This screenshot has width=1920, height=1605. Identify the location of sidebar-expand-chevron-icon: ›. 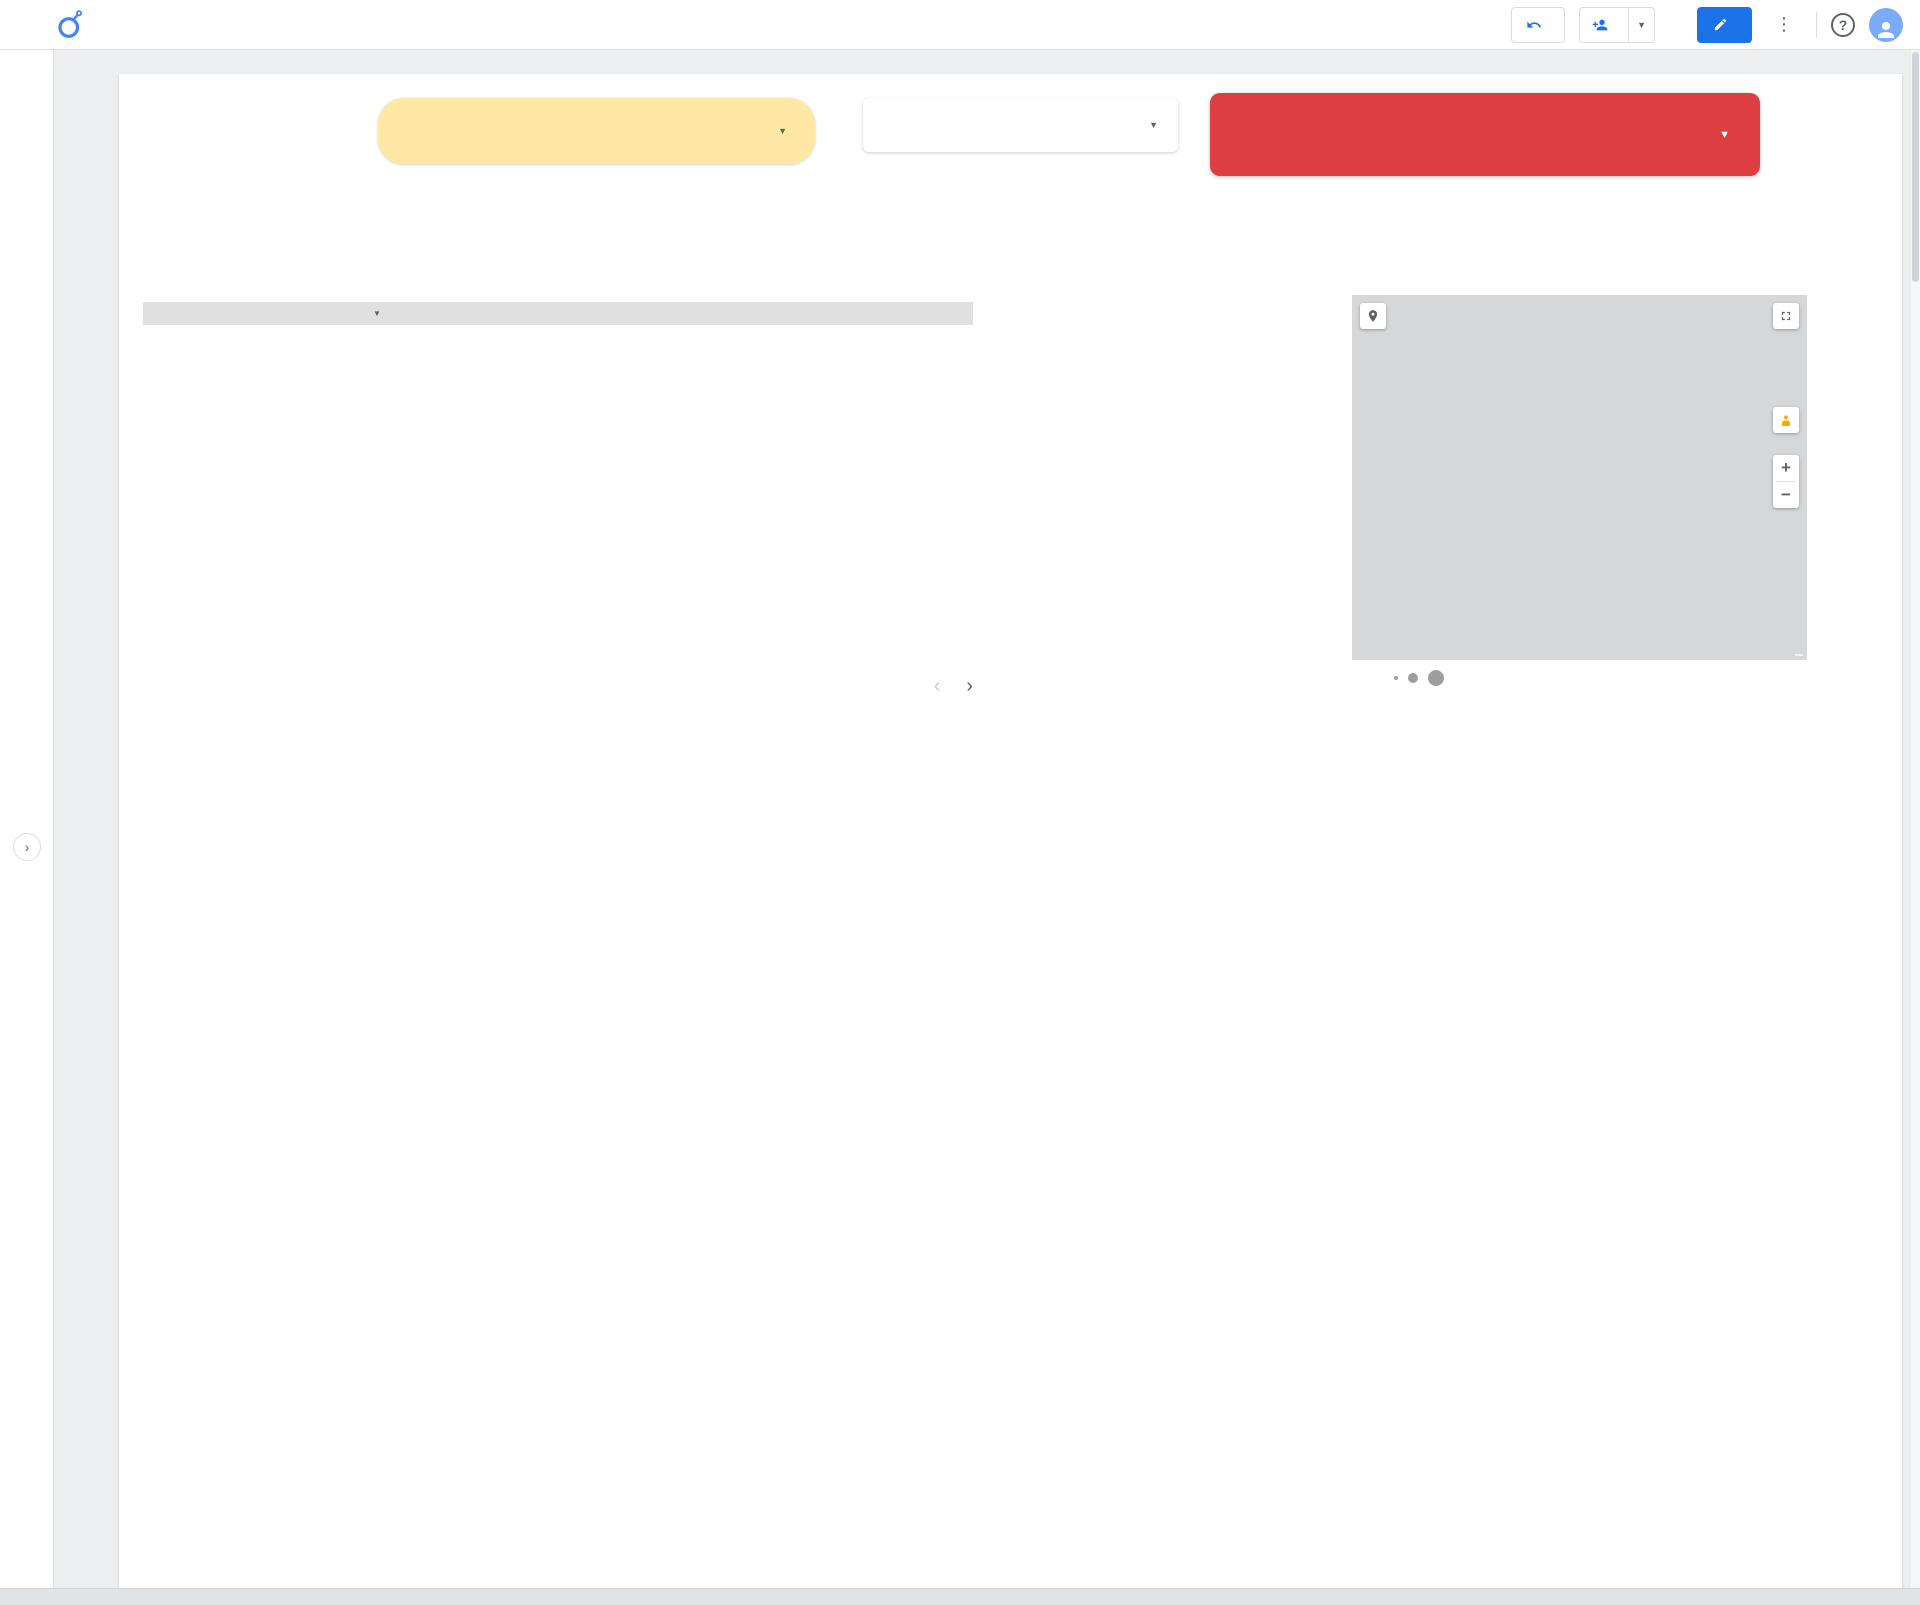
(27, 847).